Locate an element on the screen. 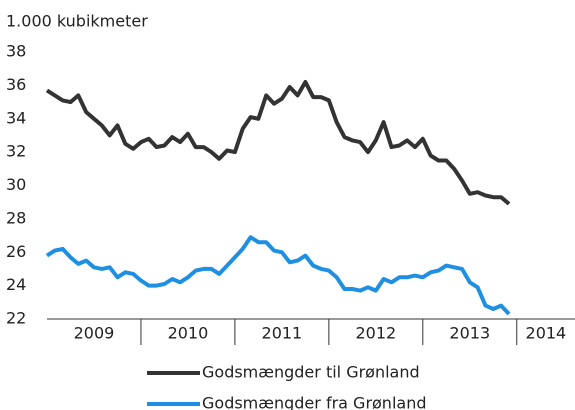 The height and width of the screenshot is (410, 575). y-tick-label: 24 is located at coordinates (16, 284).